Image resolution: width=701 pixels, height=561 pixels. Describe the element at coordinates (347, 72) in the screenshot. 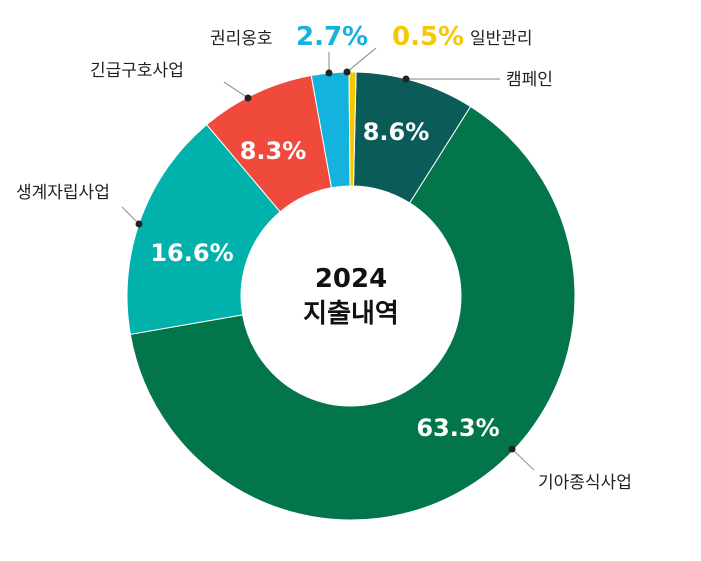

I see `leader-dot-general` at that location.